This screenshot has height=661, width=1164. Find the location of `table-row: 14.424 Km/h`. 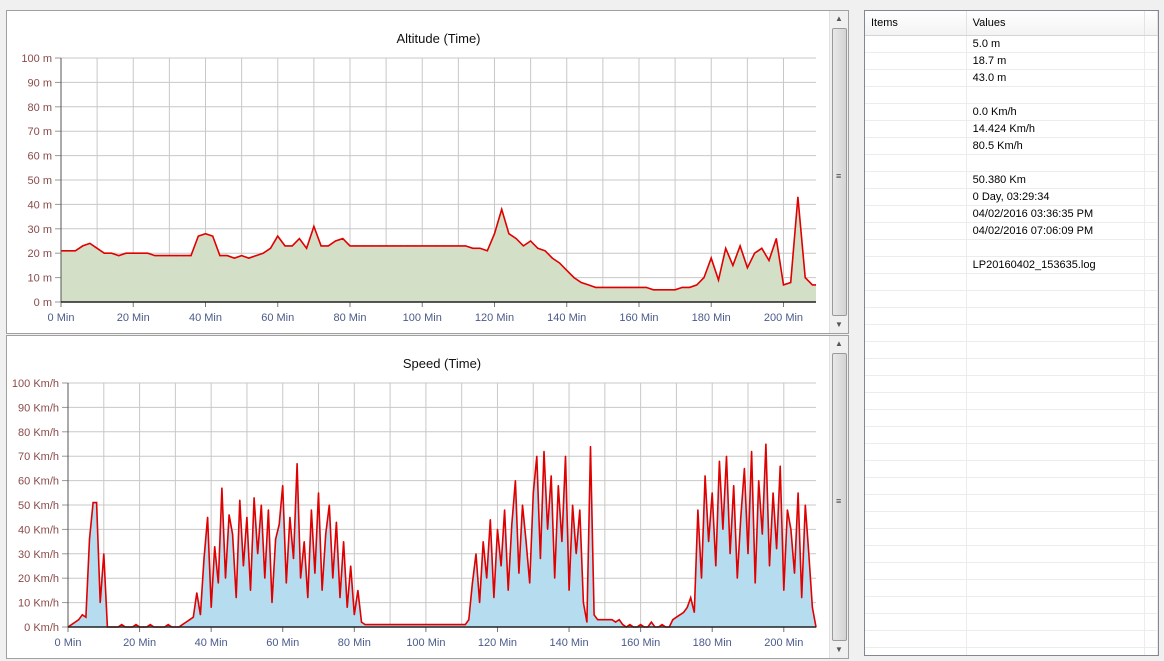

table-row: 14.424 Km/h is located at coordinates (1011, 129).